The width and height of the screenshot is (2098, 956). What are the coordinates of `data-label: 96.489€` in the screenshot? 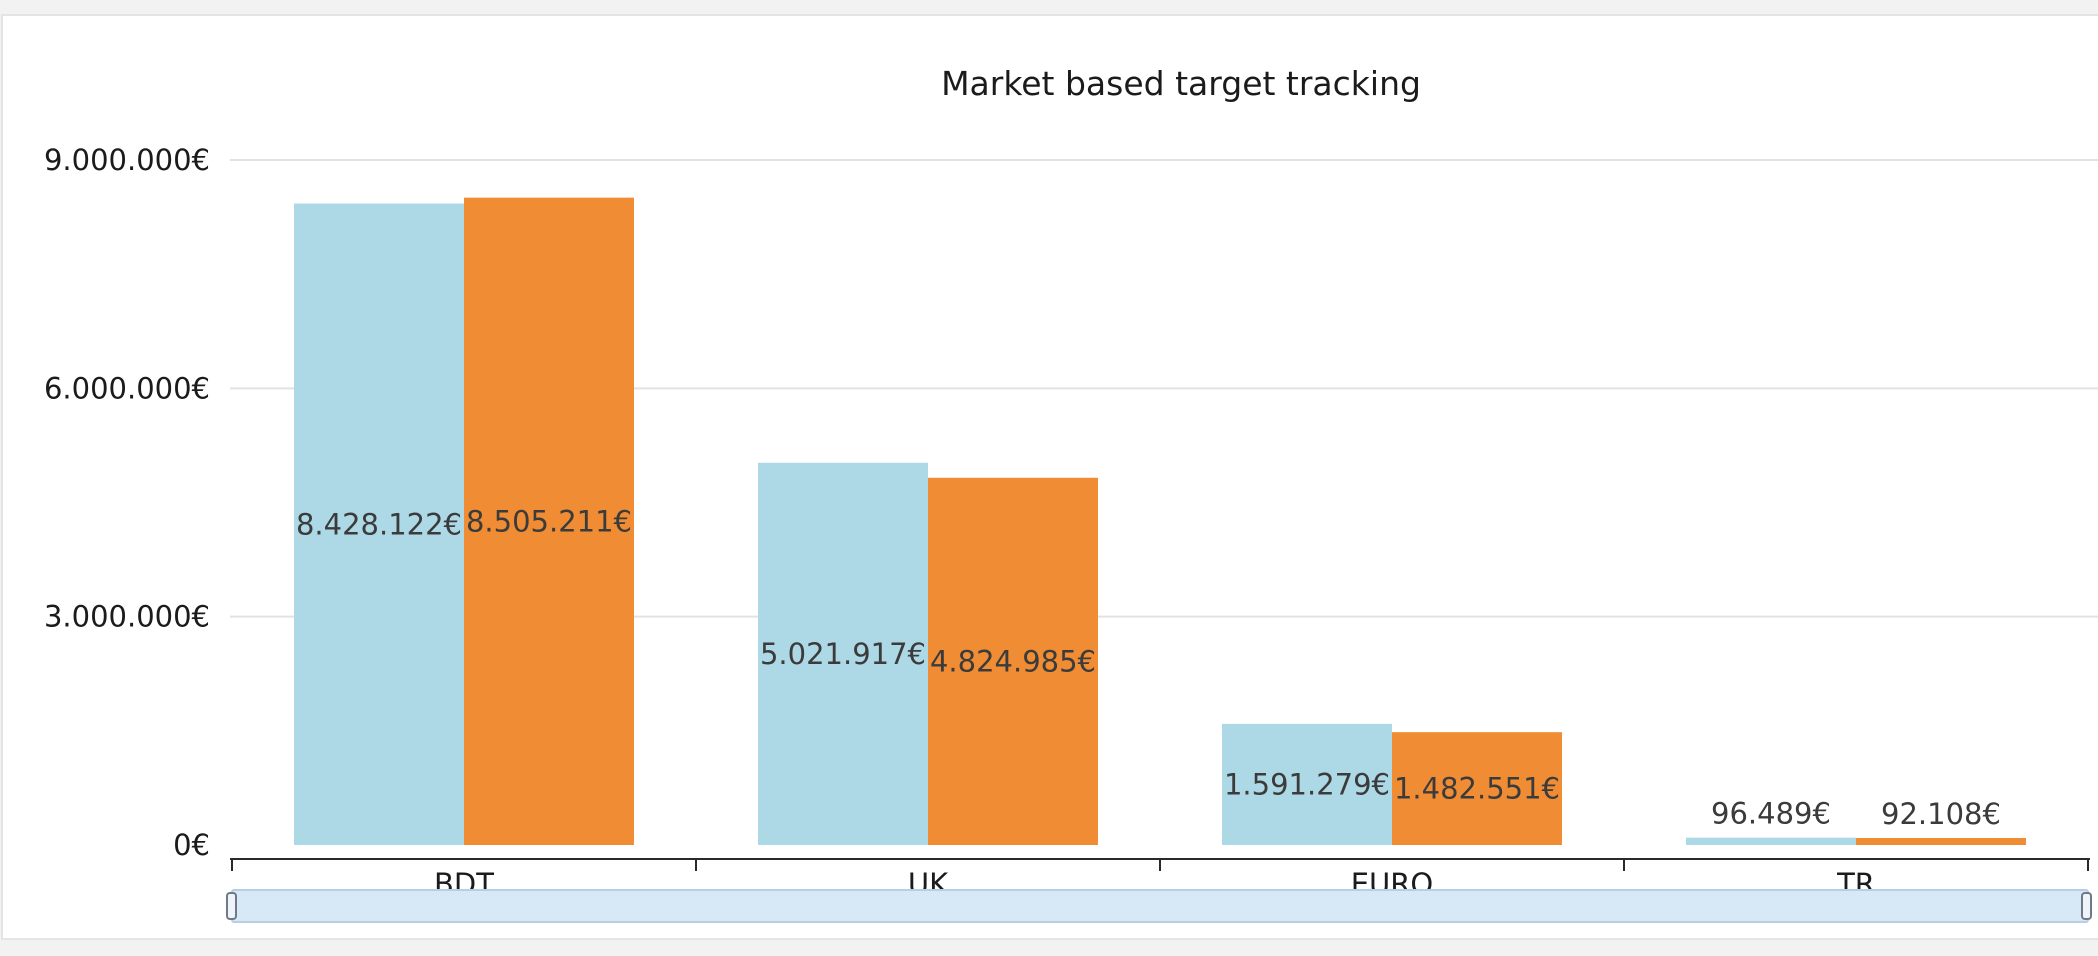 It's located at (1771, 814).